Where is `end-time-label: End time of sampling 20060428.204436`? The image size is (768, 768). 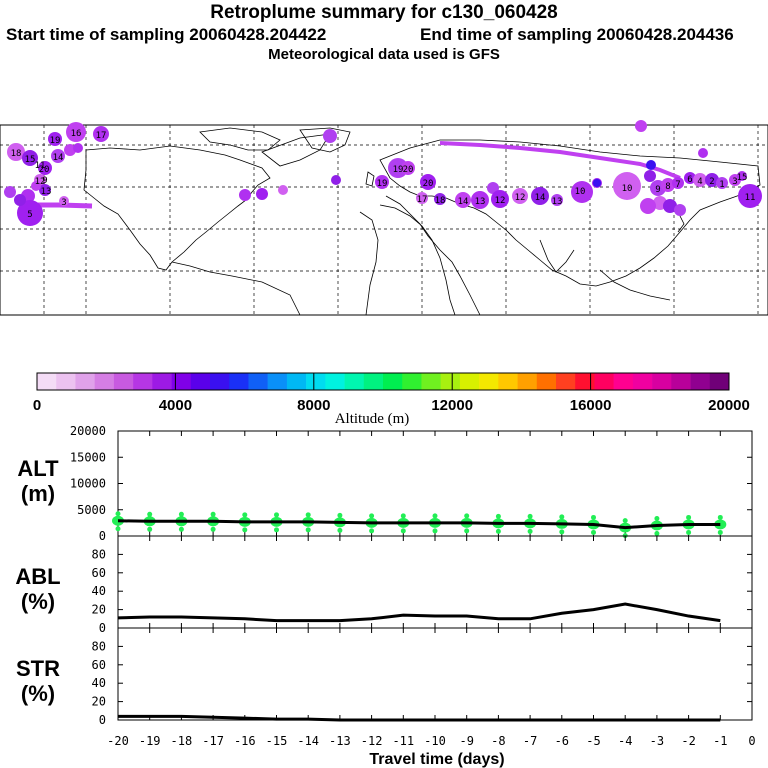
end-time-label: End time of sampling 20060428.204436 is located at coordinates (577, 34).